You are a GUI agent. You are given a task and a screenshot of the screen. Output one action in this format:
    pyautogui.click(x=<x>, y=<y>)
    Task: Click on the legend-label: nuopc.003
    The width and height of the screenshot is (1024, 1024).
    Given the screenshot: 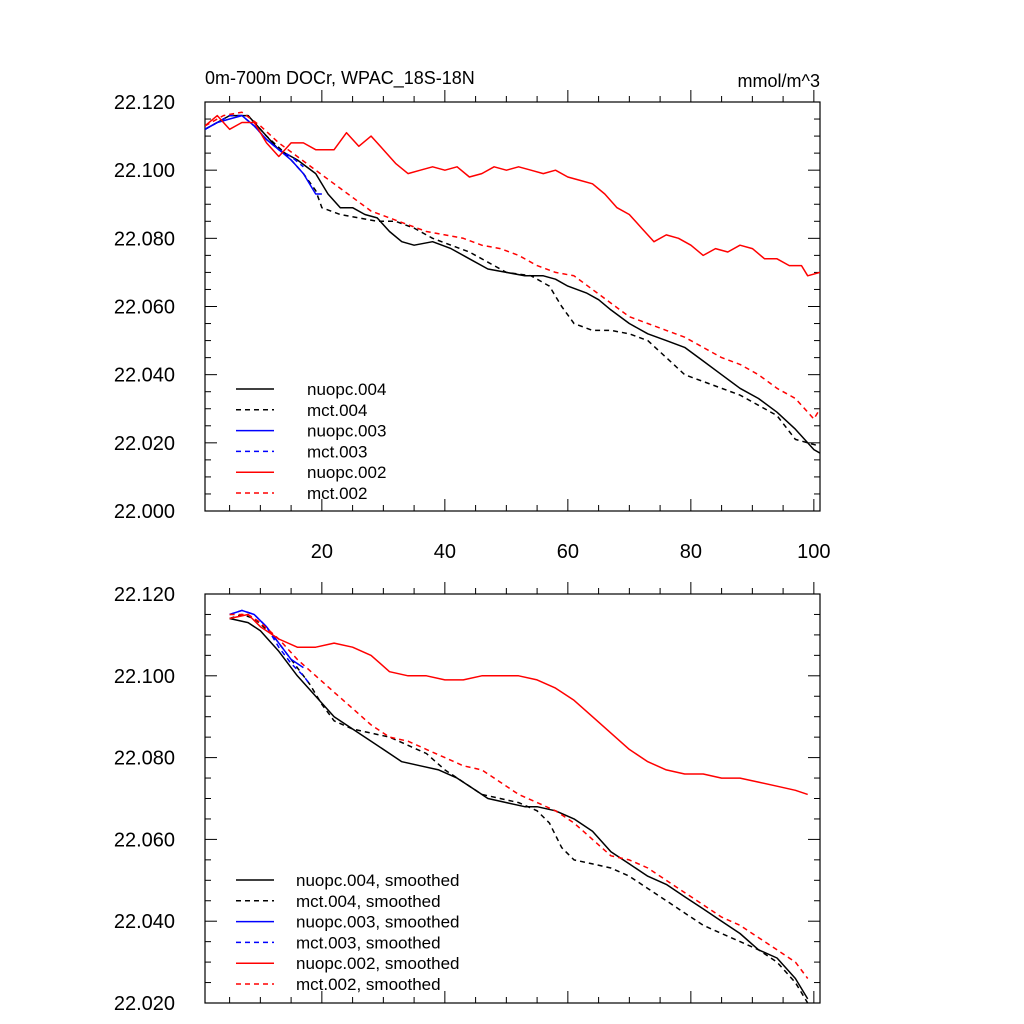 What is the action you would take?
    pyautogui.click(x=346, y=431)
    